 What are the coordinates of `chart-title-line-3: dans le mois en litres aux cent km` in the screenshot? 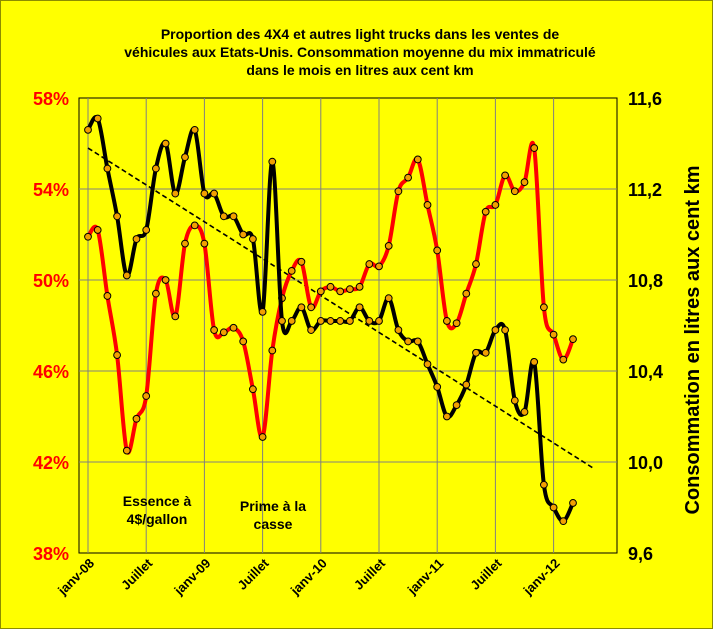 It's located at (359, 70).